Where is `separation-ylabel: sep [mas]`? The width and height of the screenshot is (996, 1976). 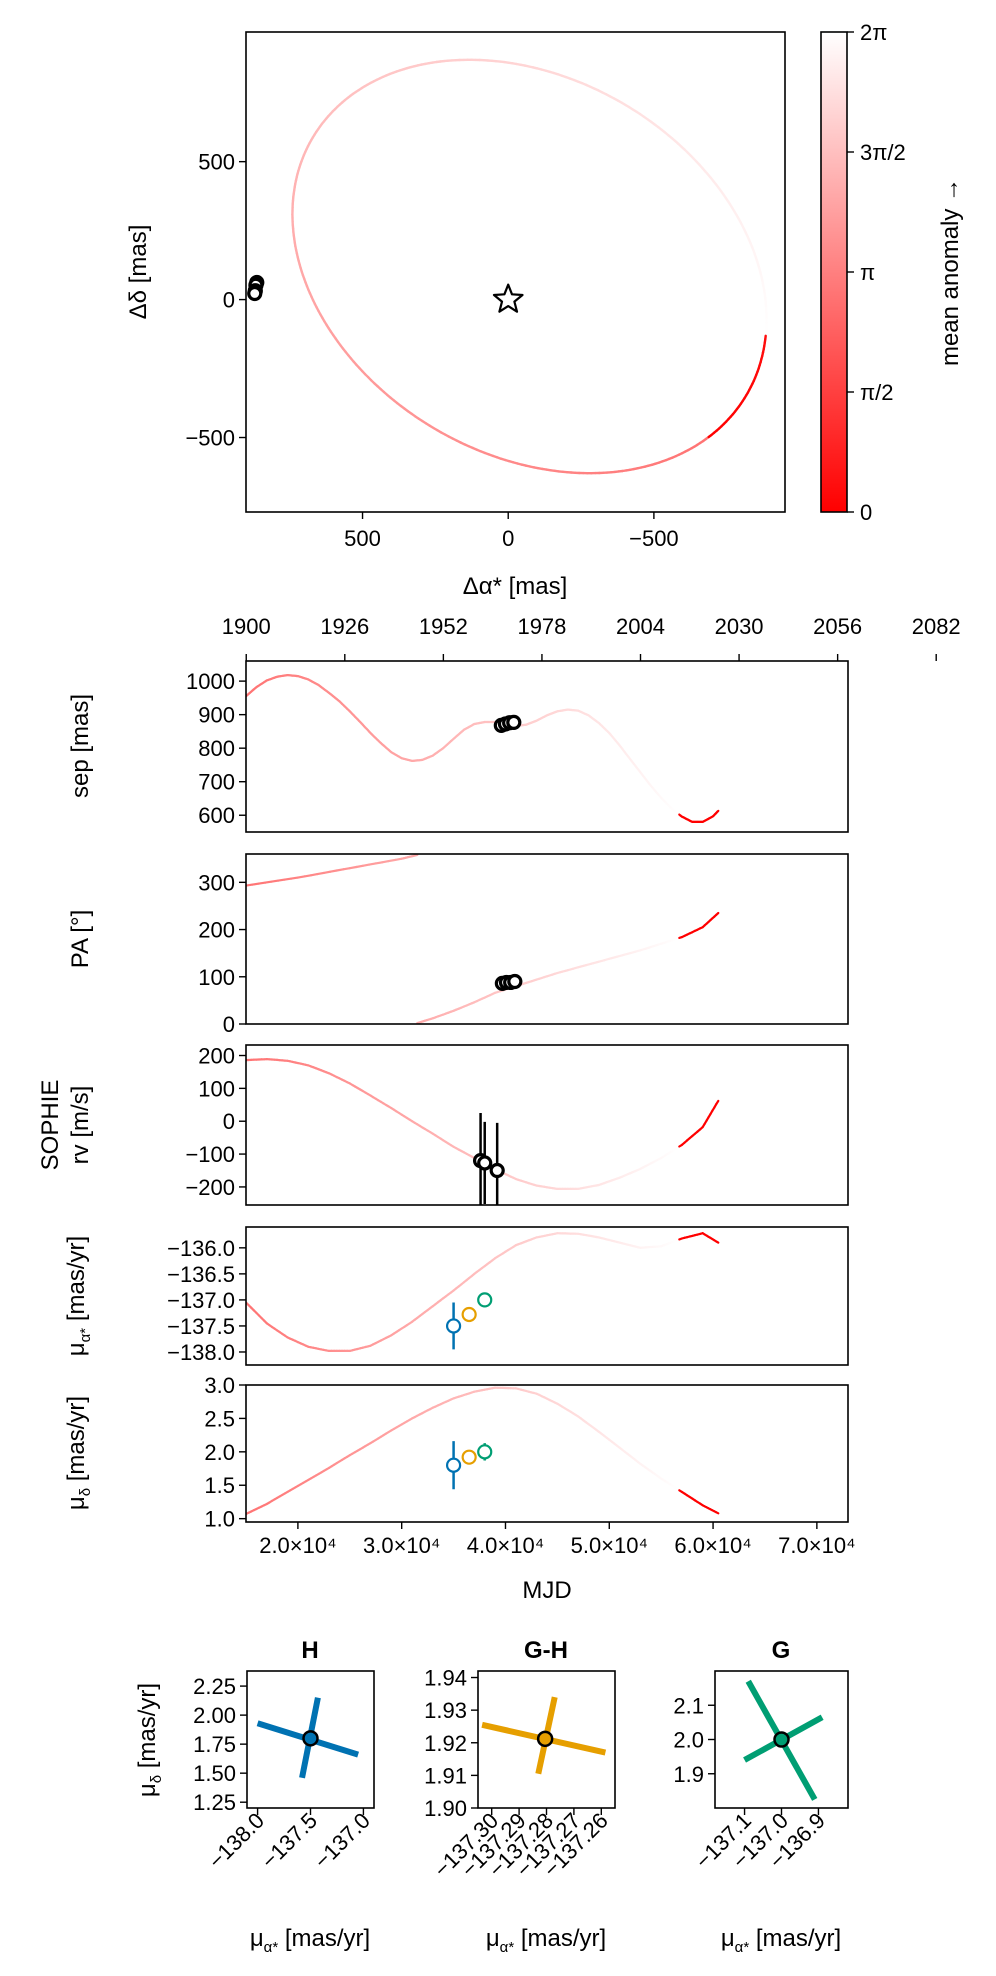
separation-ylabel: sep [mas] is located at coordinates (80, 746).